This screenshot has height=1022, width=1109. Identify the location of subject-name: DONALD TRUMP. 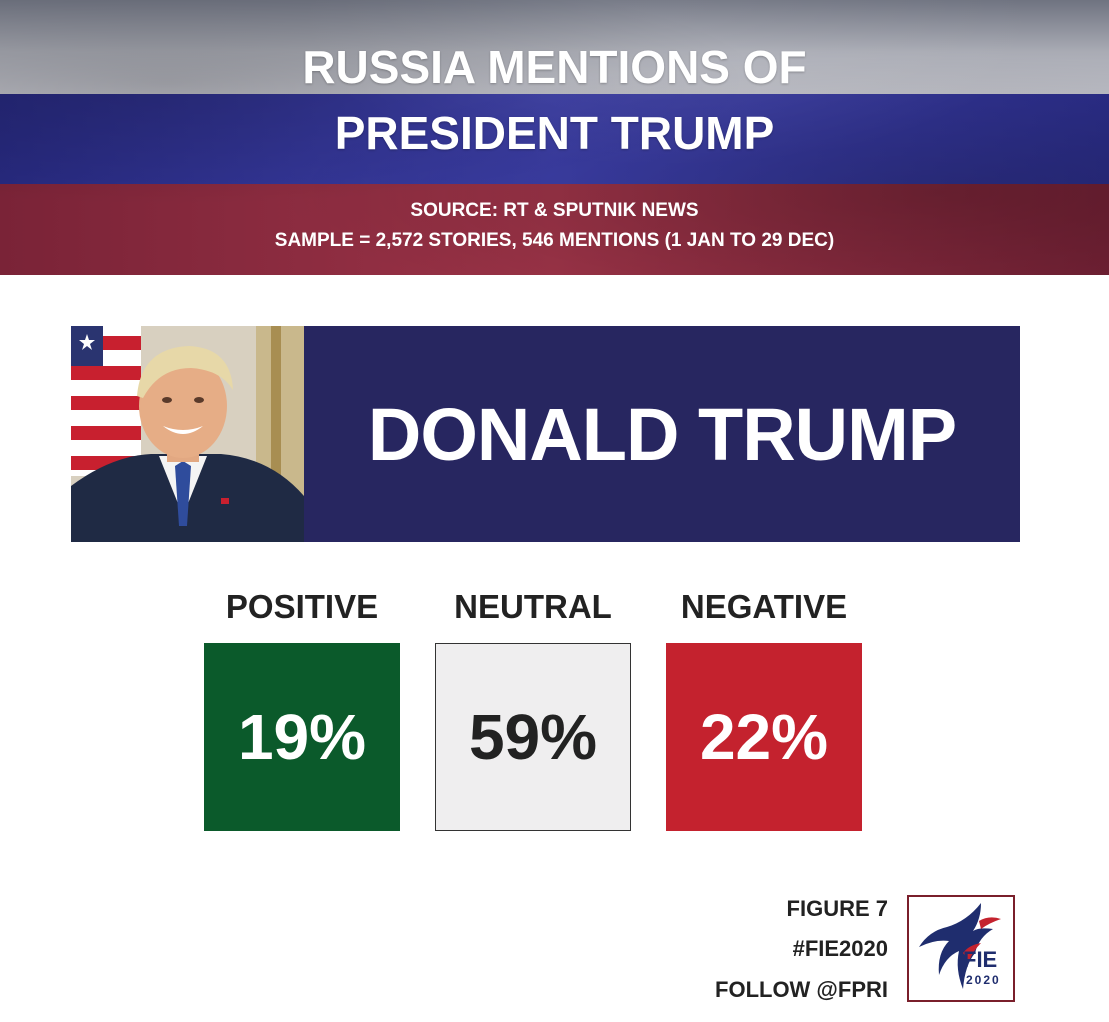
(662, 434).